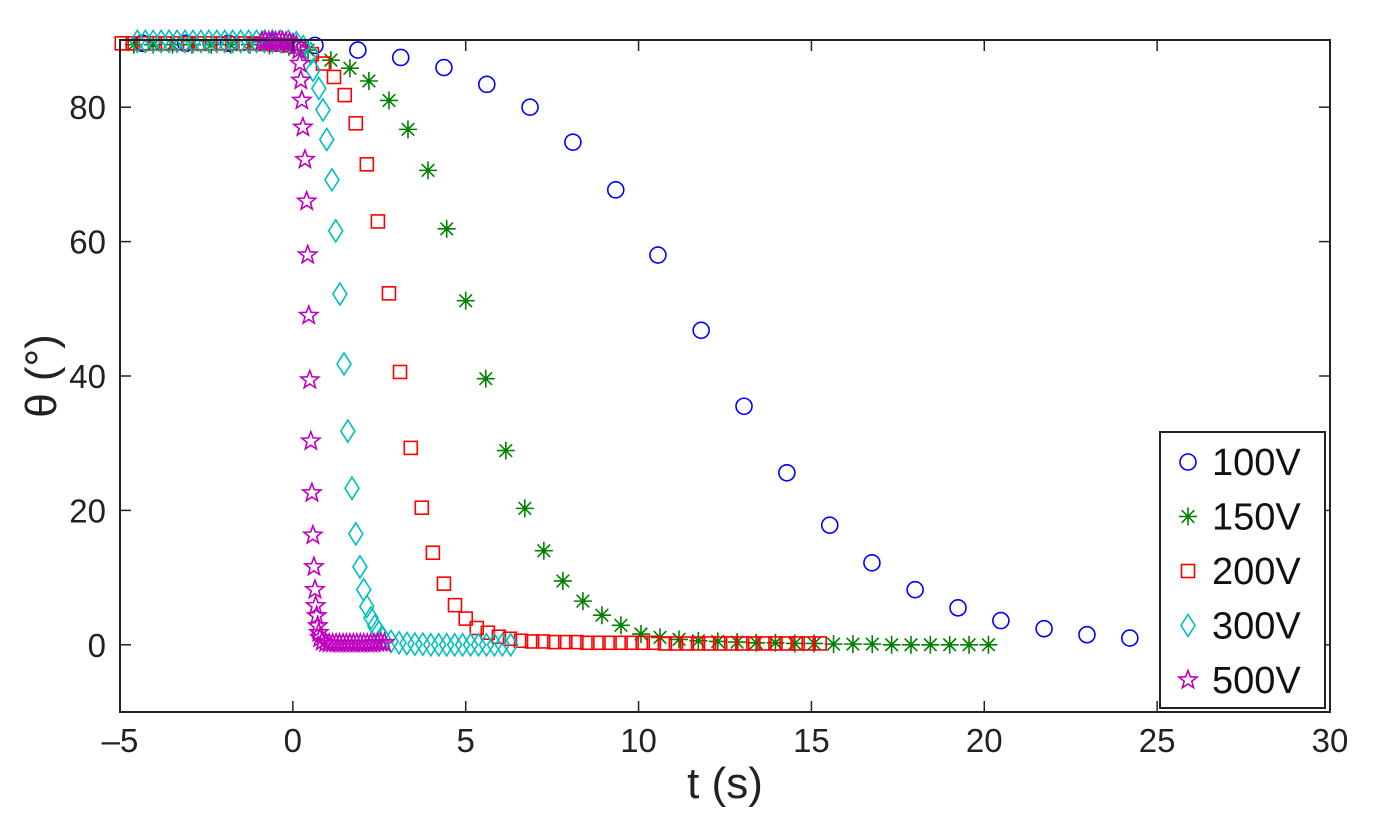 The image size is (1400, 824). I want to click on legend-label: 100V, so click(1256, 463).